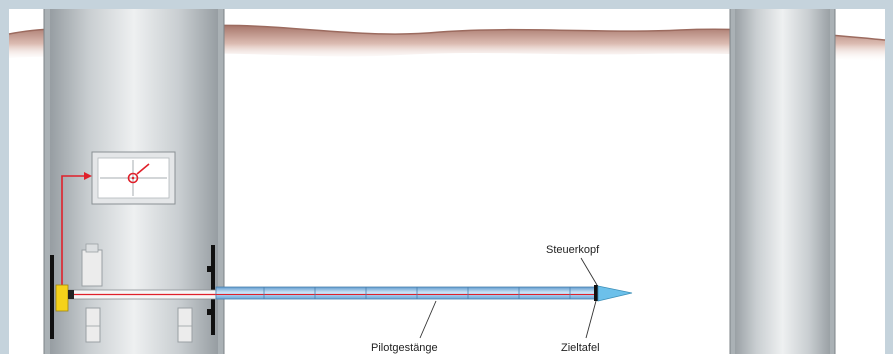  What do you see at coordinates (133, 178) in the screenshot?
I see `monitor-crosshair-icon` at bounding box center [133, 178].